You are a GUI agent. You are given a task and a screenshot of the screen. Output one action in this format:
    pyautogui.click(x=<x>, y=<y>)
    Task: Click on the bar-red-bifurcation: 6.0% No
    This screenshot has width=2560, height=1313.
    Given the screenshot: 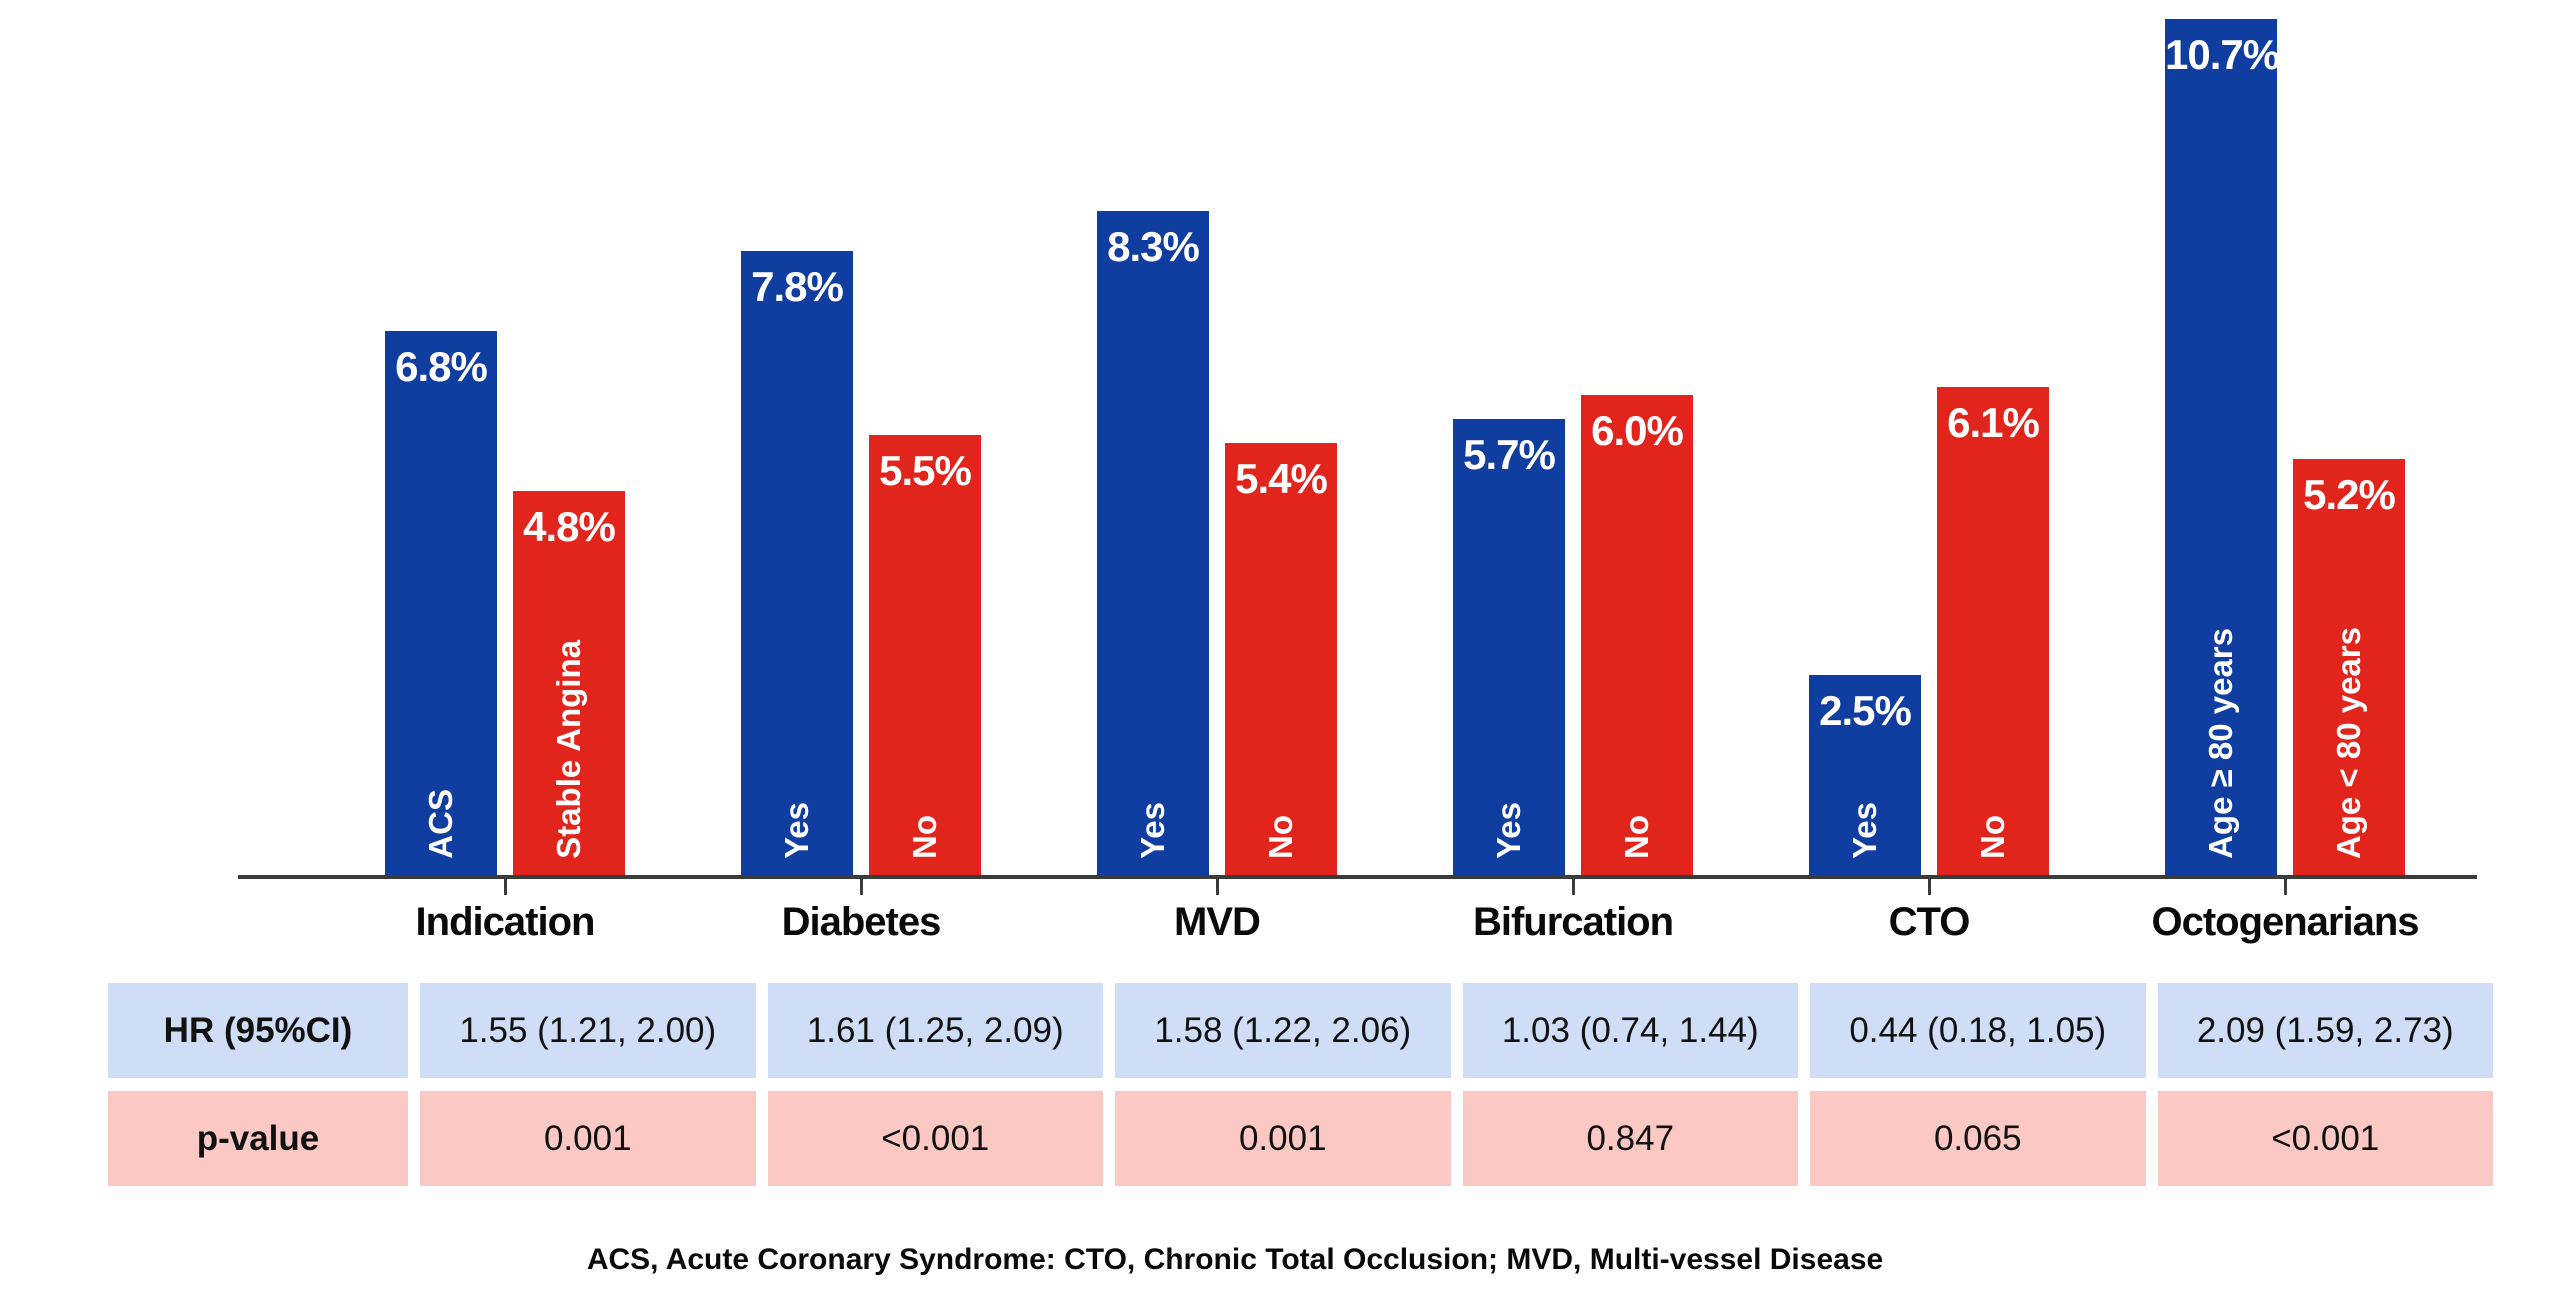 What is the action you would take?
    pyautogui.click(x=1637, y=635)
    